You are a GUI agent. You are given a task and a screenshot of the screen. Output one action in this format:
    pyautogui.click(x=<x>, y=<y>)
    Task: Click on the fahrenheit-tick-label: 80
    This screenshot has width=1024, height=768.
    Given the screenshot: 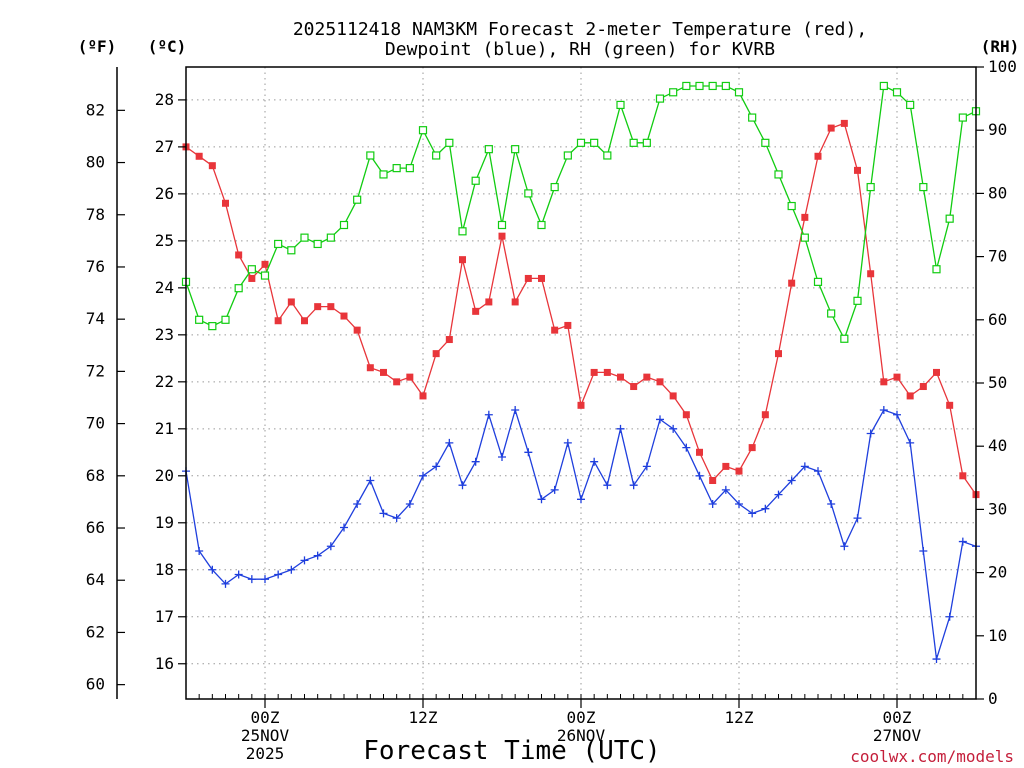 What is the action you would take?
    pyautogui.click(x=95, y=162)
    